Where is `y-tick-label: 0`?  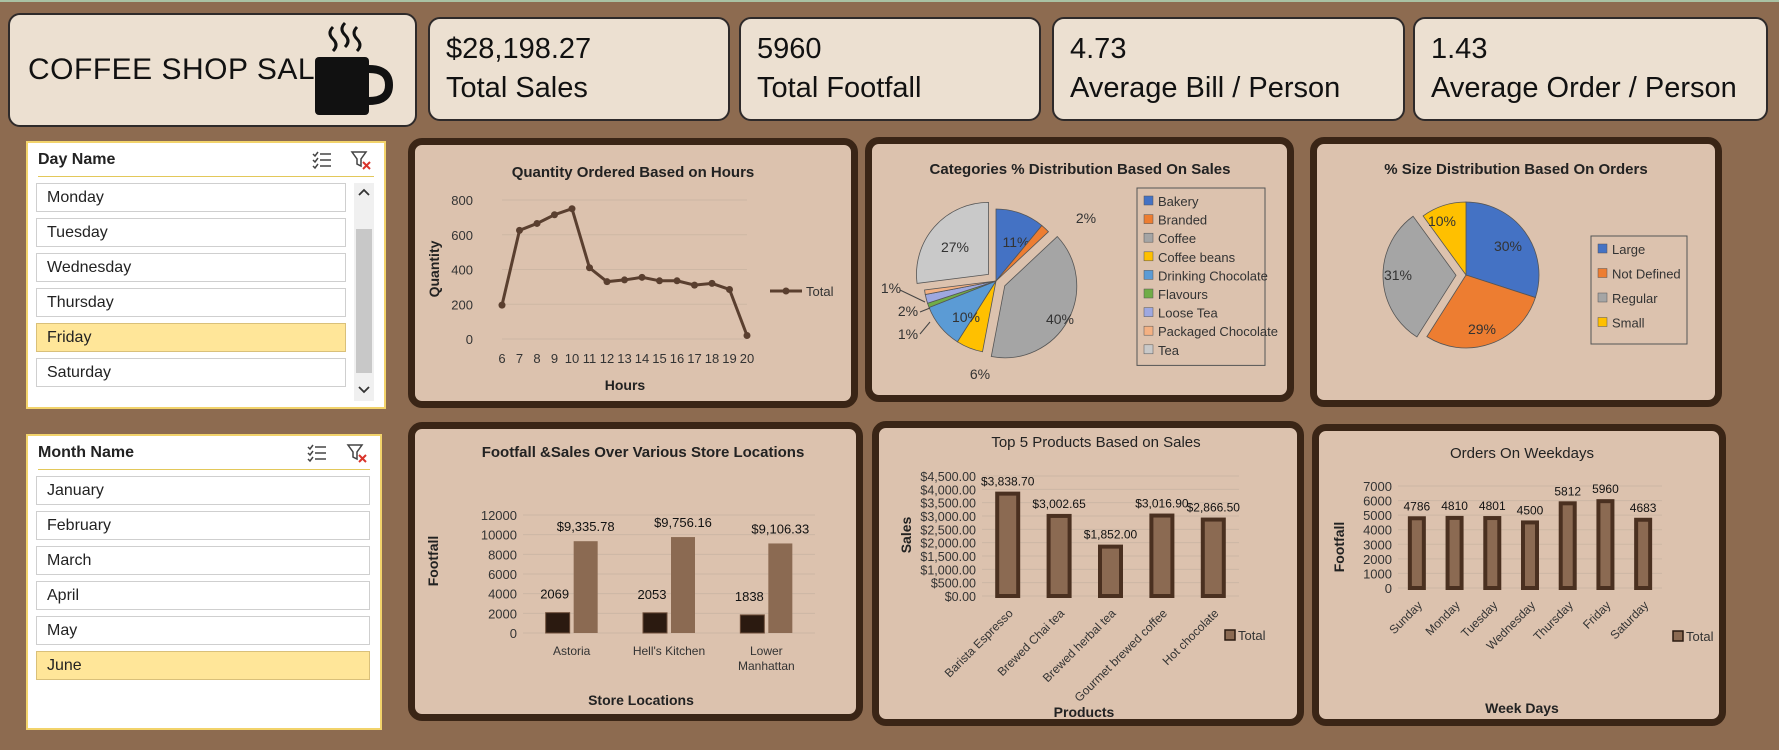
y-tick-label: 0 is located at coordinates (1388, 588).